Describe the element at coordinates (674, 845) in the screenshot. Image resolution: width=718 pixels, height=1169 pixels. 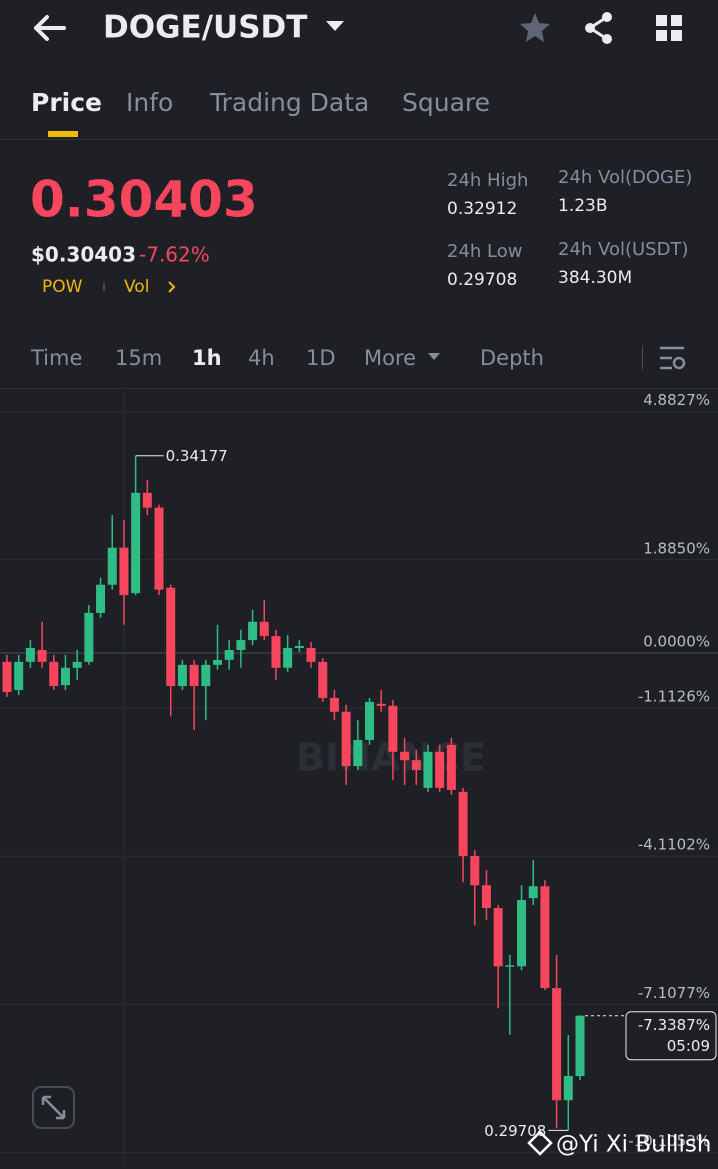
I see `y-tick-label: -4.1102%` at that location.